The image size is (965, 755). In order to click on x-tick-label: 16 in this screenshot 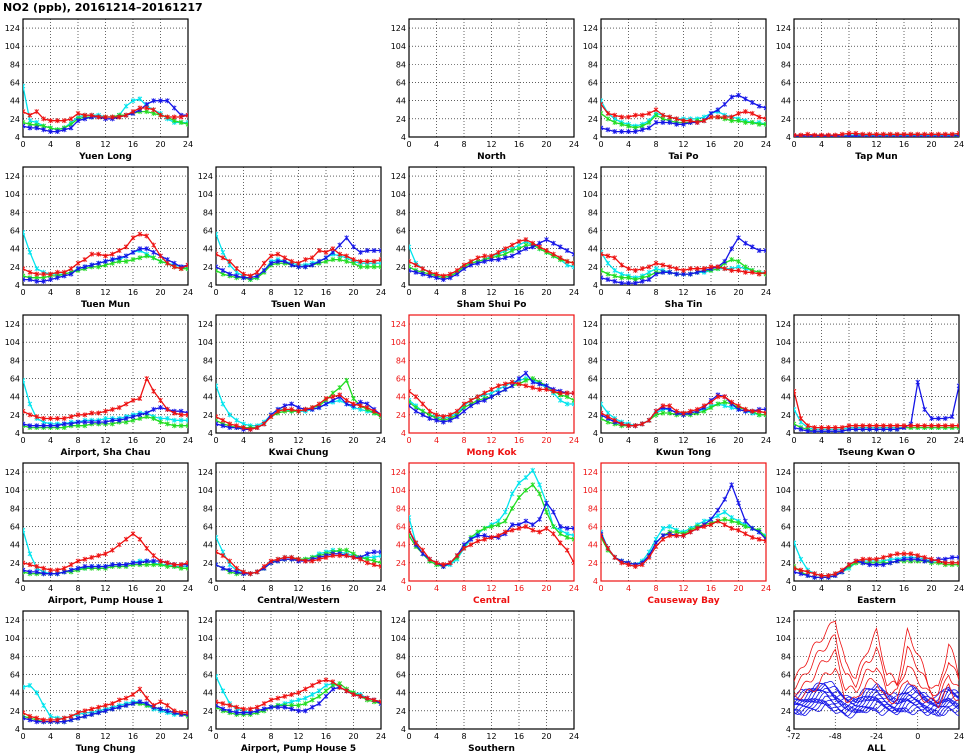, I will do `click(133, 588)`.